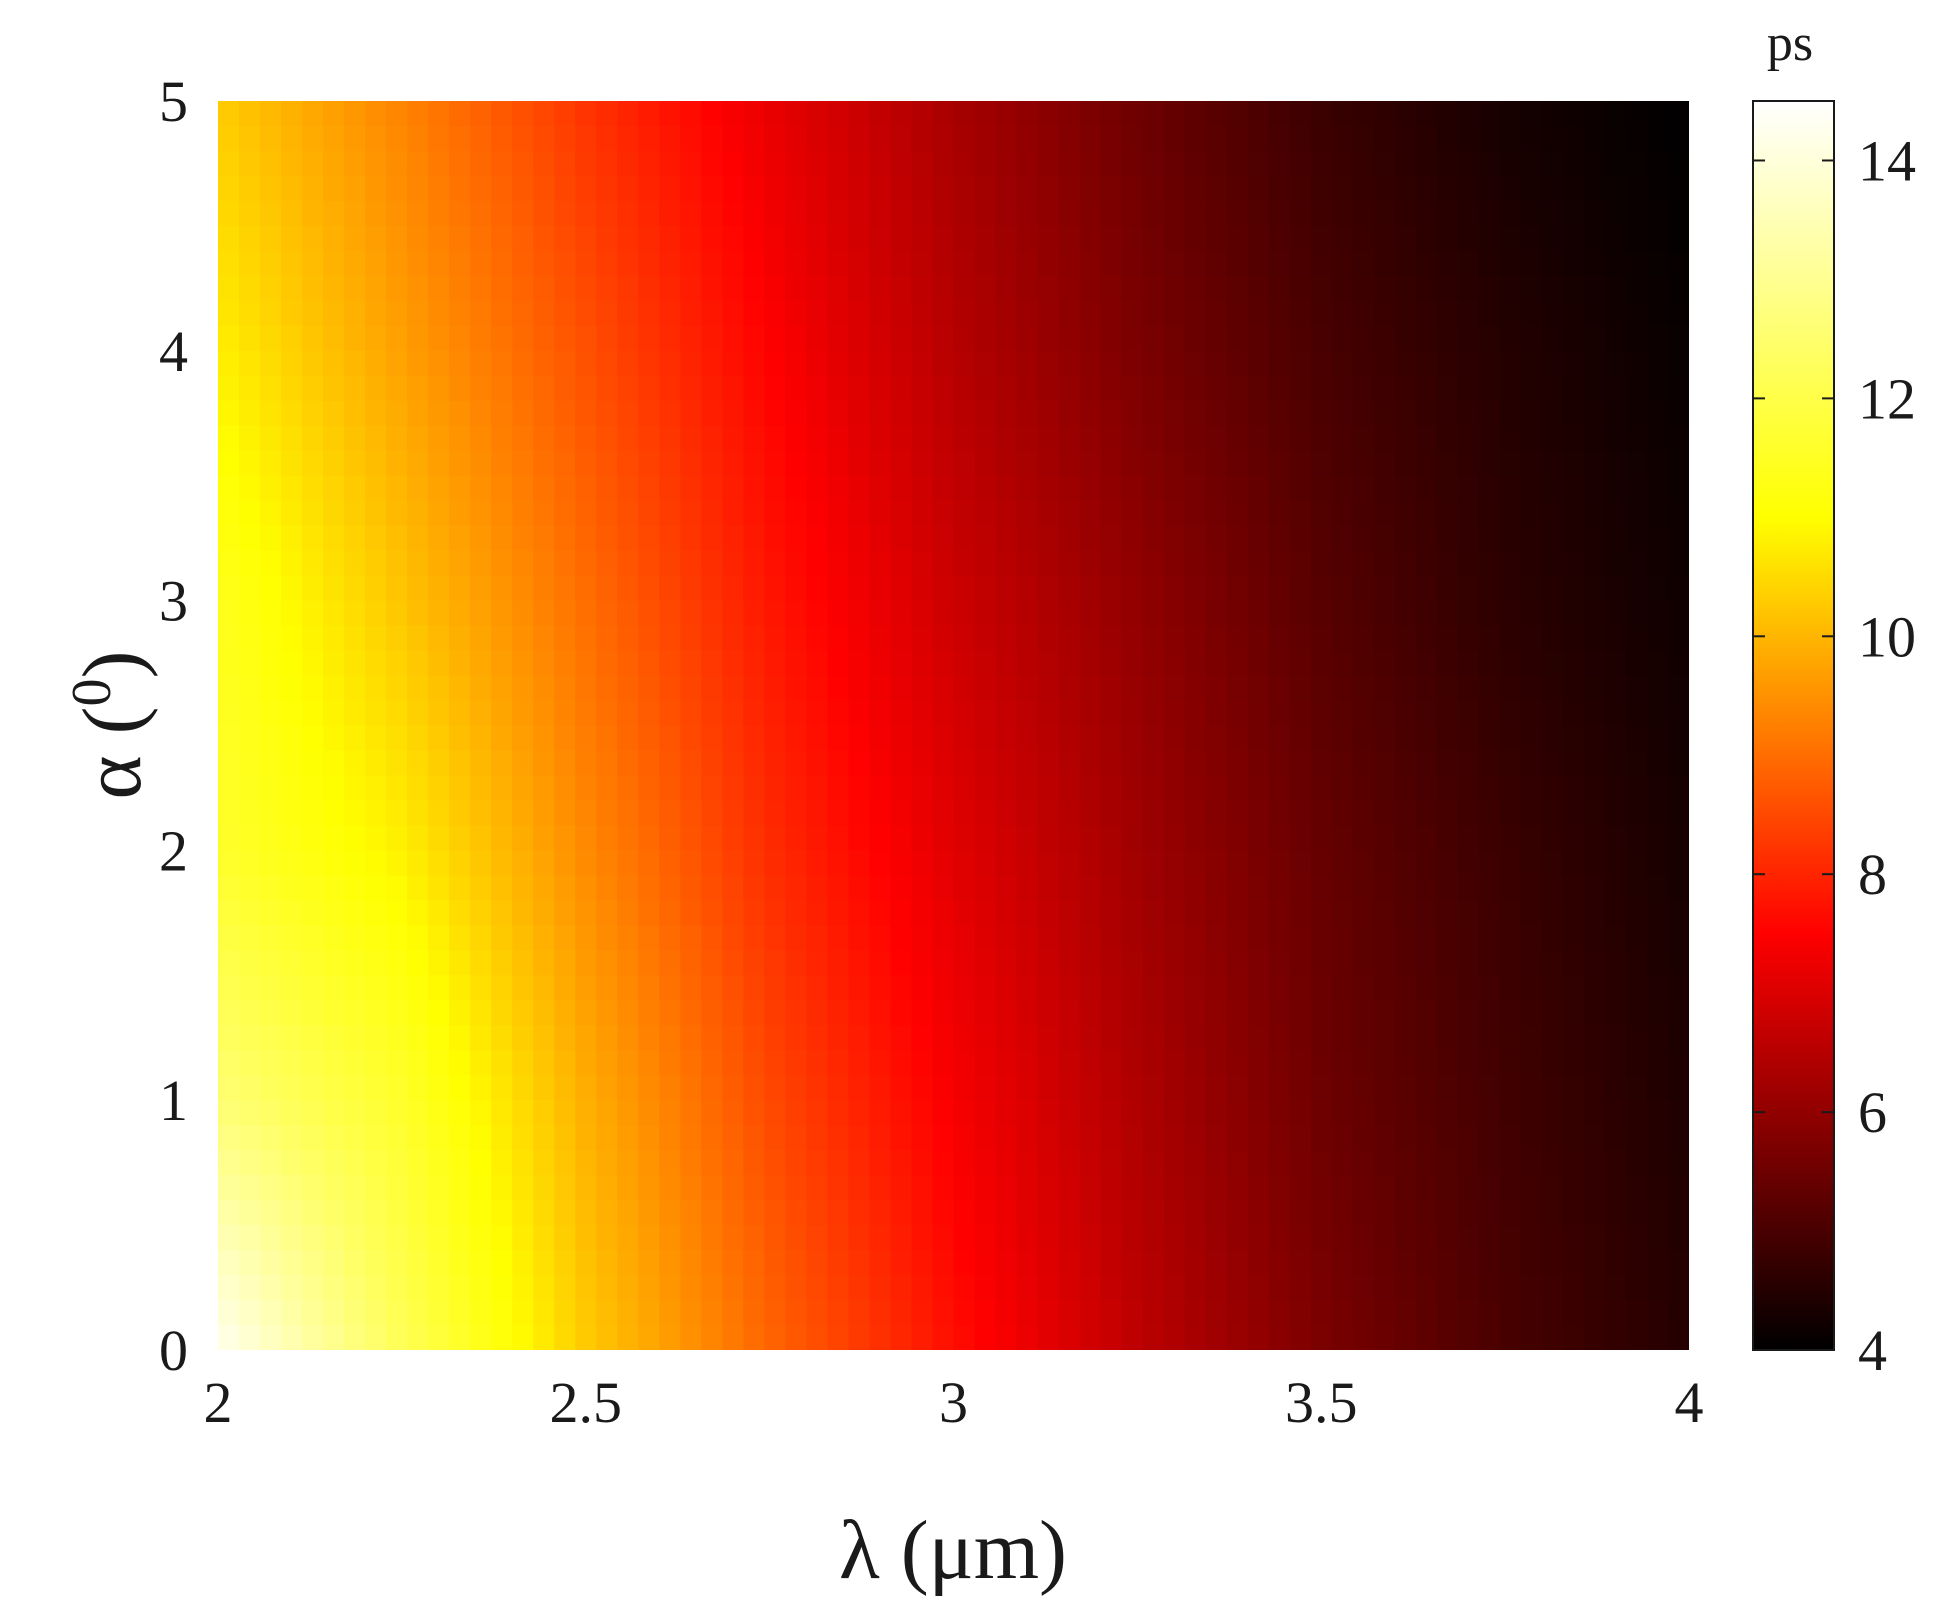  What do you see at coordinates (954, 1402) in the screenshot?
I see `x-axis-ticks: 2 2.5 3 3.5 4` at bounding box center [954, 1402].